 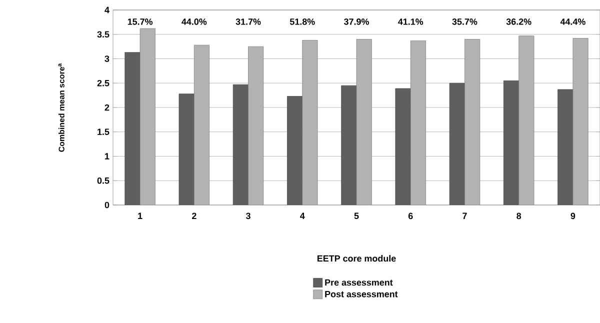 What do you see at coordinates (107, 107) in the screenshot?
I see `y-tick-label: 2` at bounding box center [107, 107].